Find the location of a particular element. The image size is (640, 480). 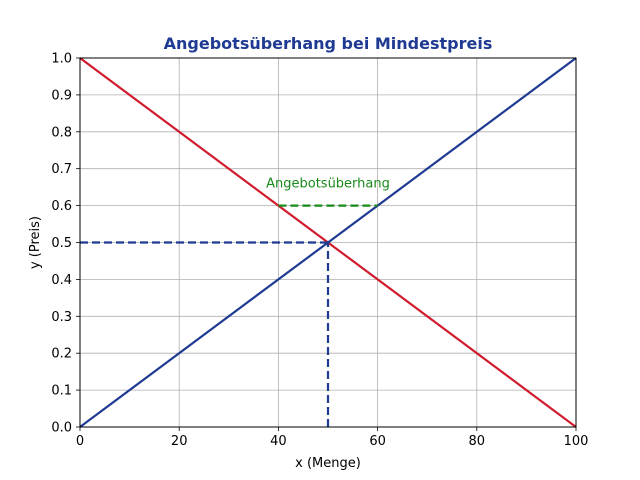

annotations: Angebotsüberhang is located at coordinates (328, 184).